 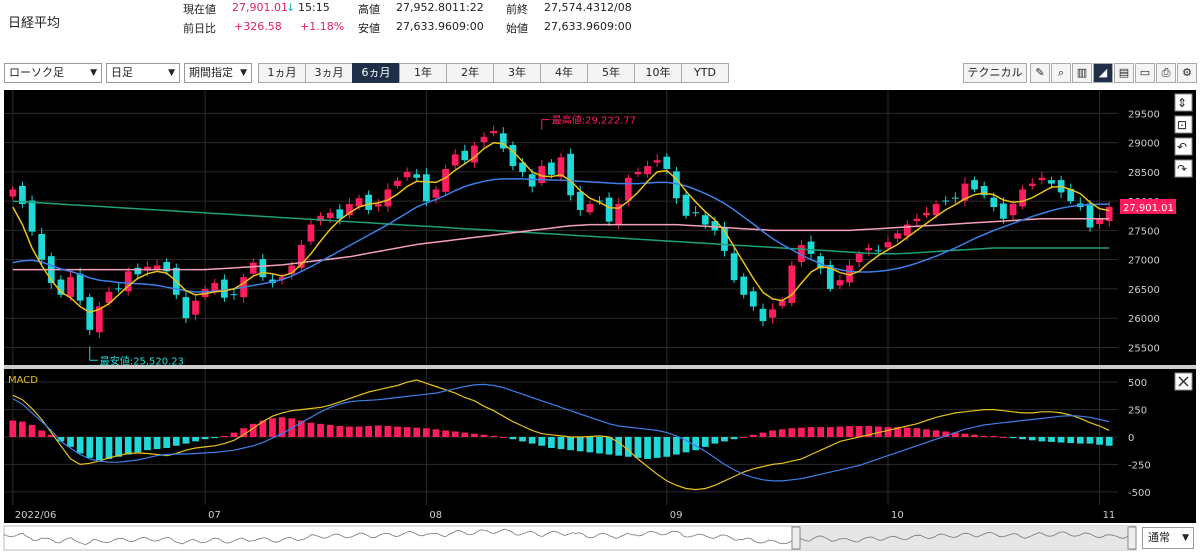 I want to click on zoom-icon: ⌕, so click(x=1061, y=73).